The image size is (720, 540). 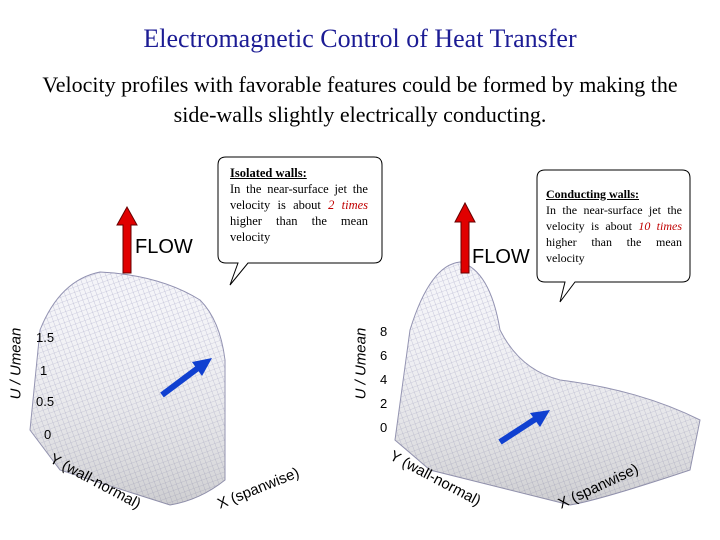 What do you see at coordinates (384, 379) in the screenshot?
I see `tick-label: 4` at bounding box center [384, 379].